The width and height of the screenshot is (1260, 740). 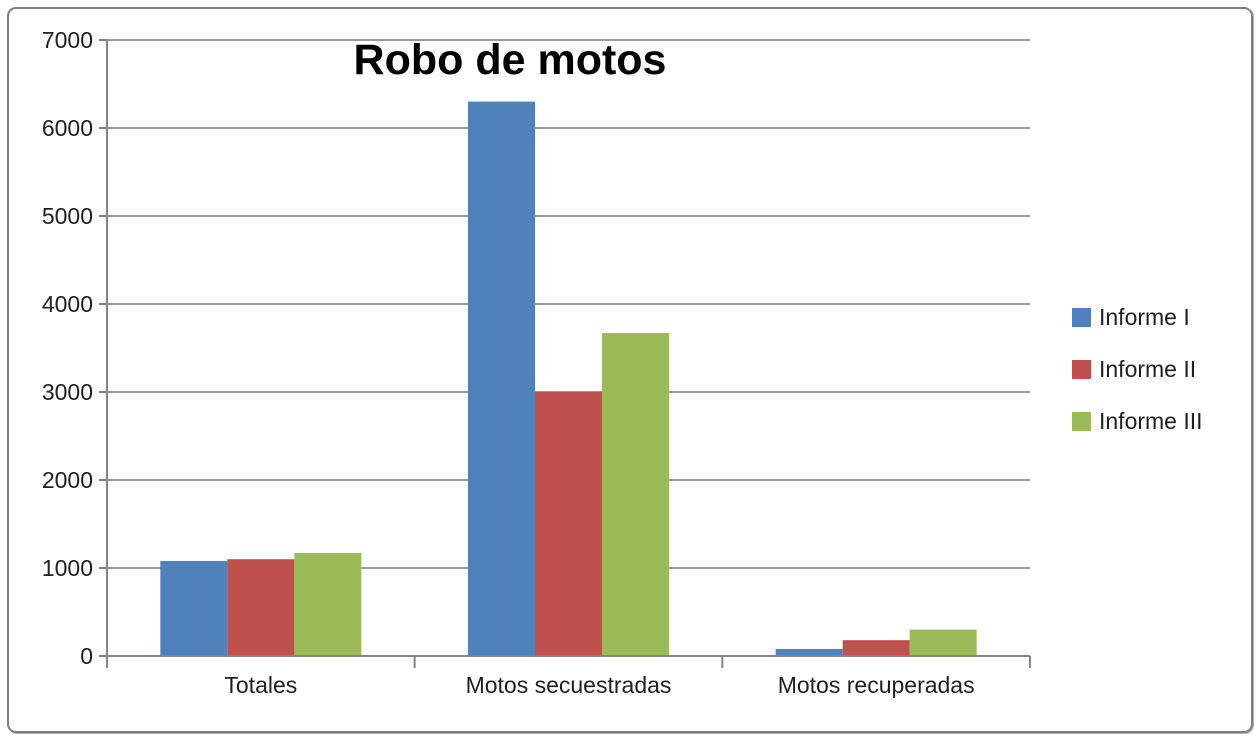 What do you see at coordinates (328, 604) in the screenshot?
I see `bar-informe-iii-totales` at bounding box center [328, 604].